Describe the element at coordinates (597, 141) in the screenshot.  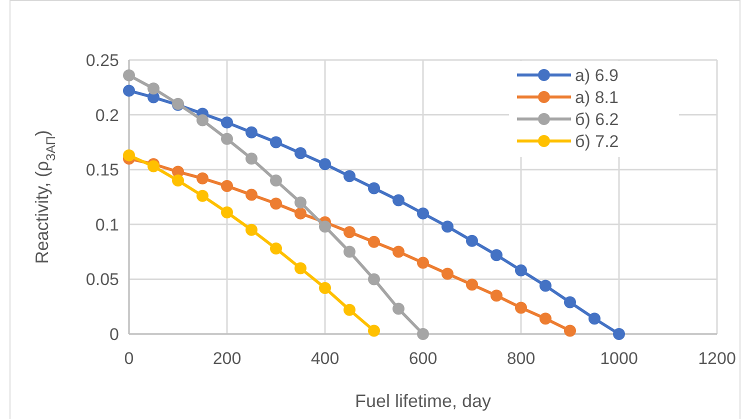
I see `legend-label: б) 7.2` at that location.